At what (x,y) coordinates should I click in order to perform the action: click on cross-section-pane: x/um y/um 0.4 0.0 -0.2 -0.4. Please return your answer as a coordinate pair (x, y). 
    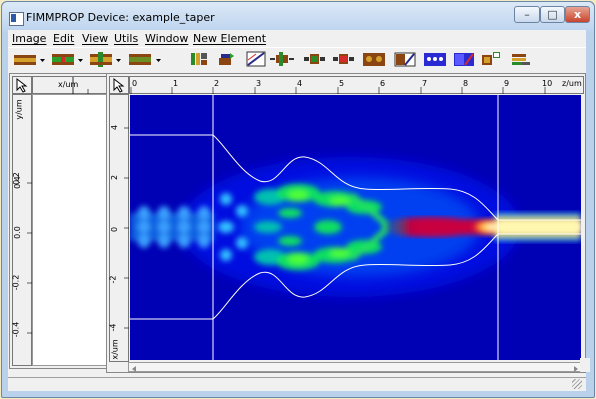
    Looking at the image, I should click on (60, 221).